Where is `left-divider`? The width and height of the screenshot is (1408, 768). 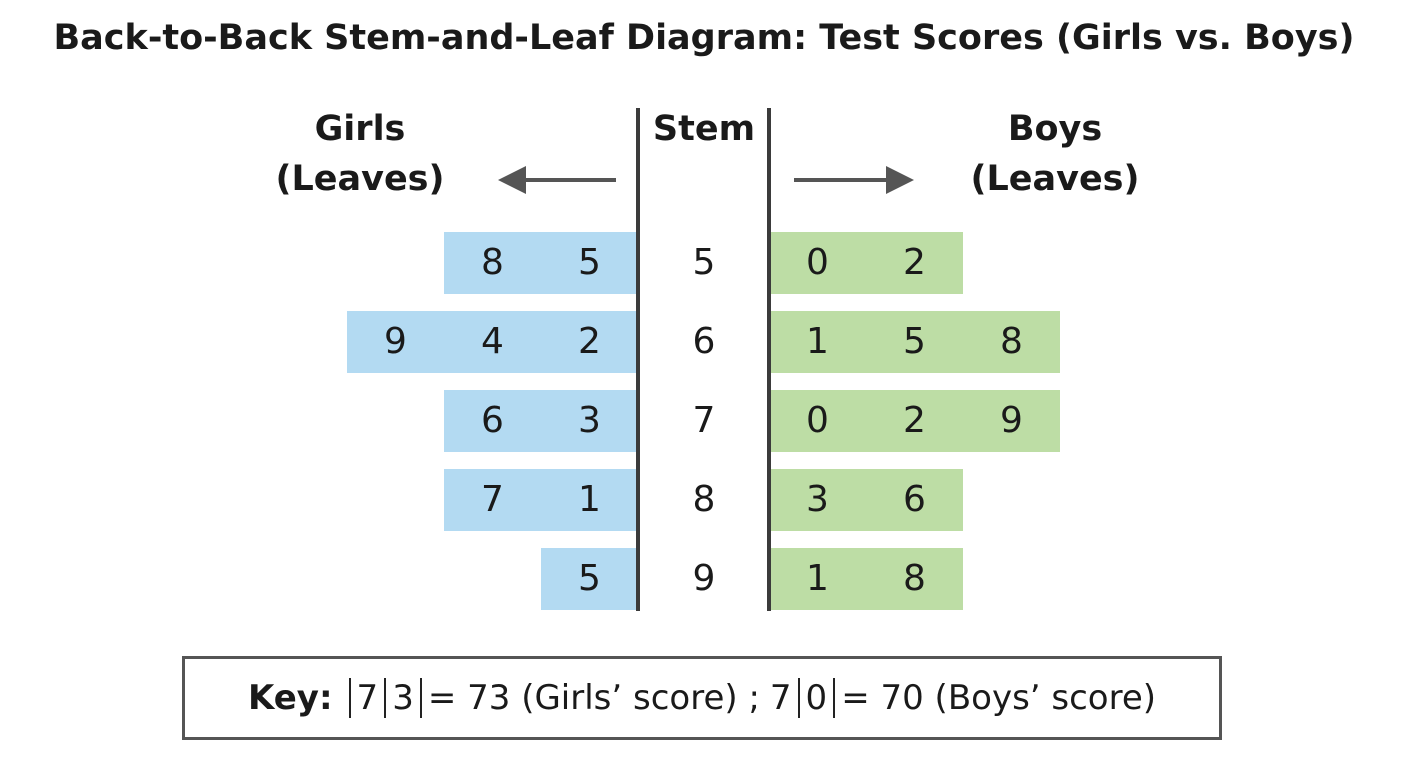
left-divider is located at coordinates (638, 359).